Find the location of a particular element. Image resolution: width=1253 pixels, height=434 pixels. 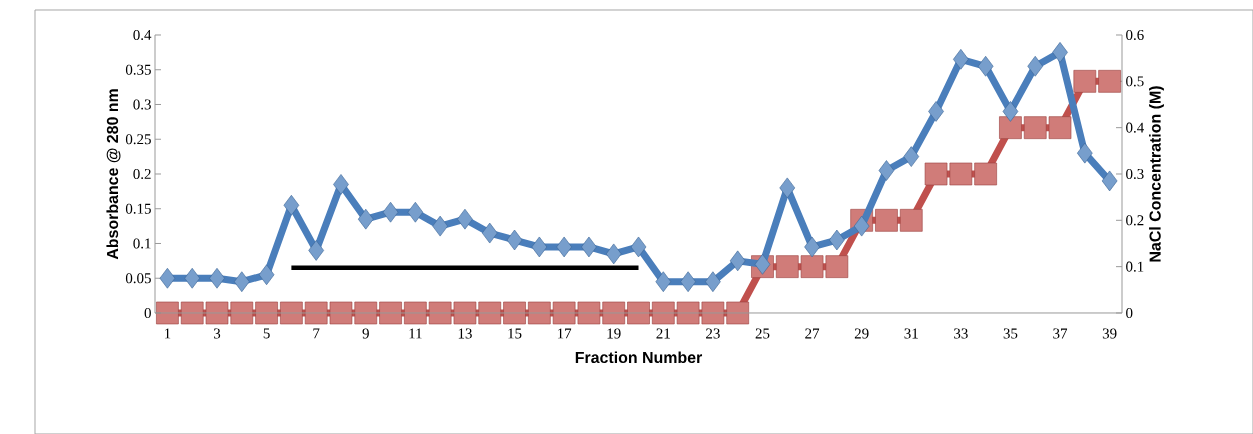

x-tick-label: 35 is located at coordinates (1010, 333).